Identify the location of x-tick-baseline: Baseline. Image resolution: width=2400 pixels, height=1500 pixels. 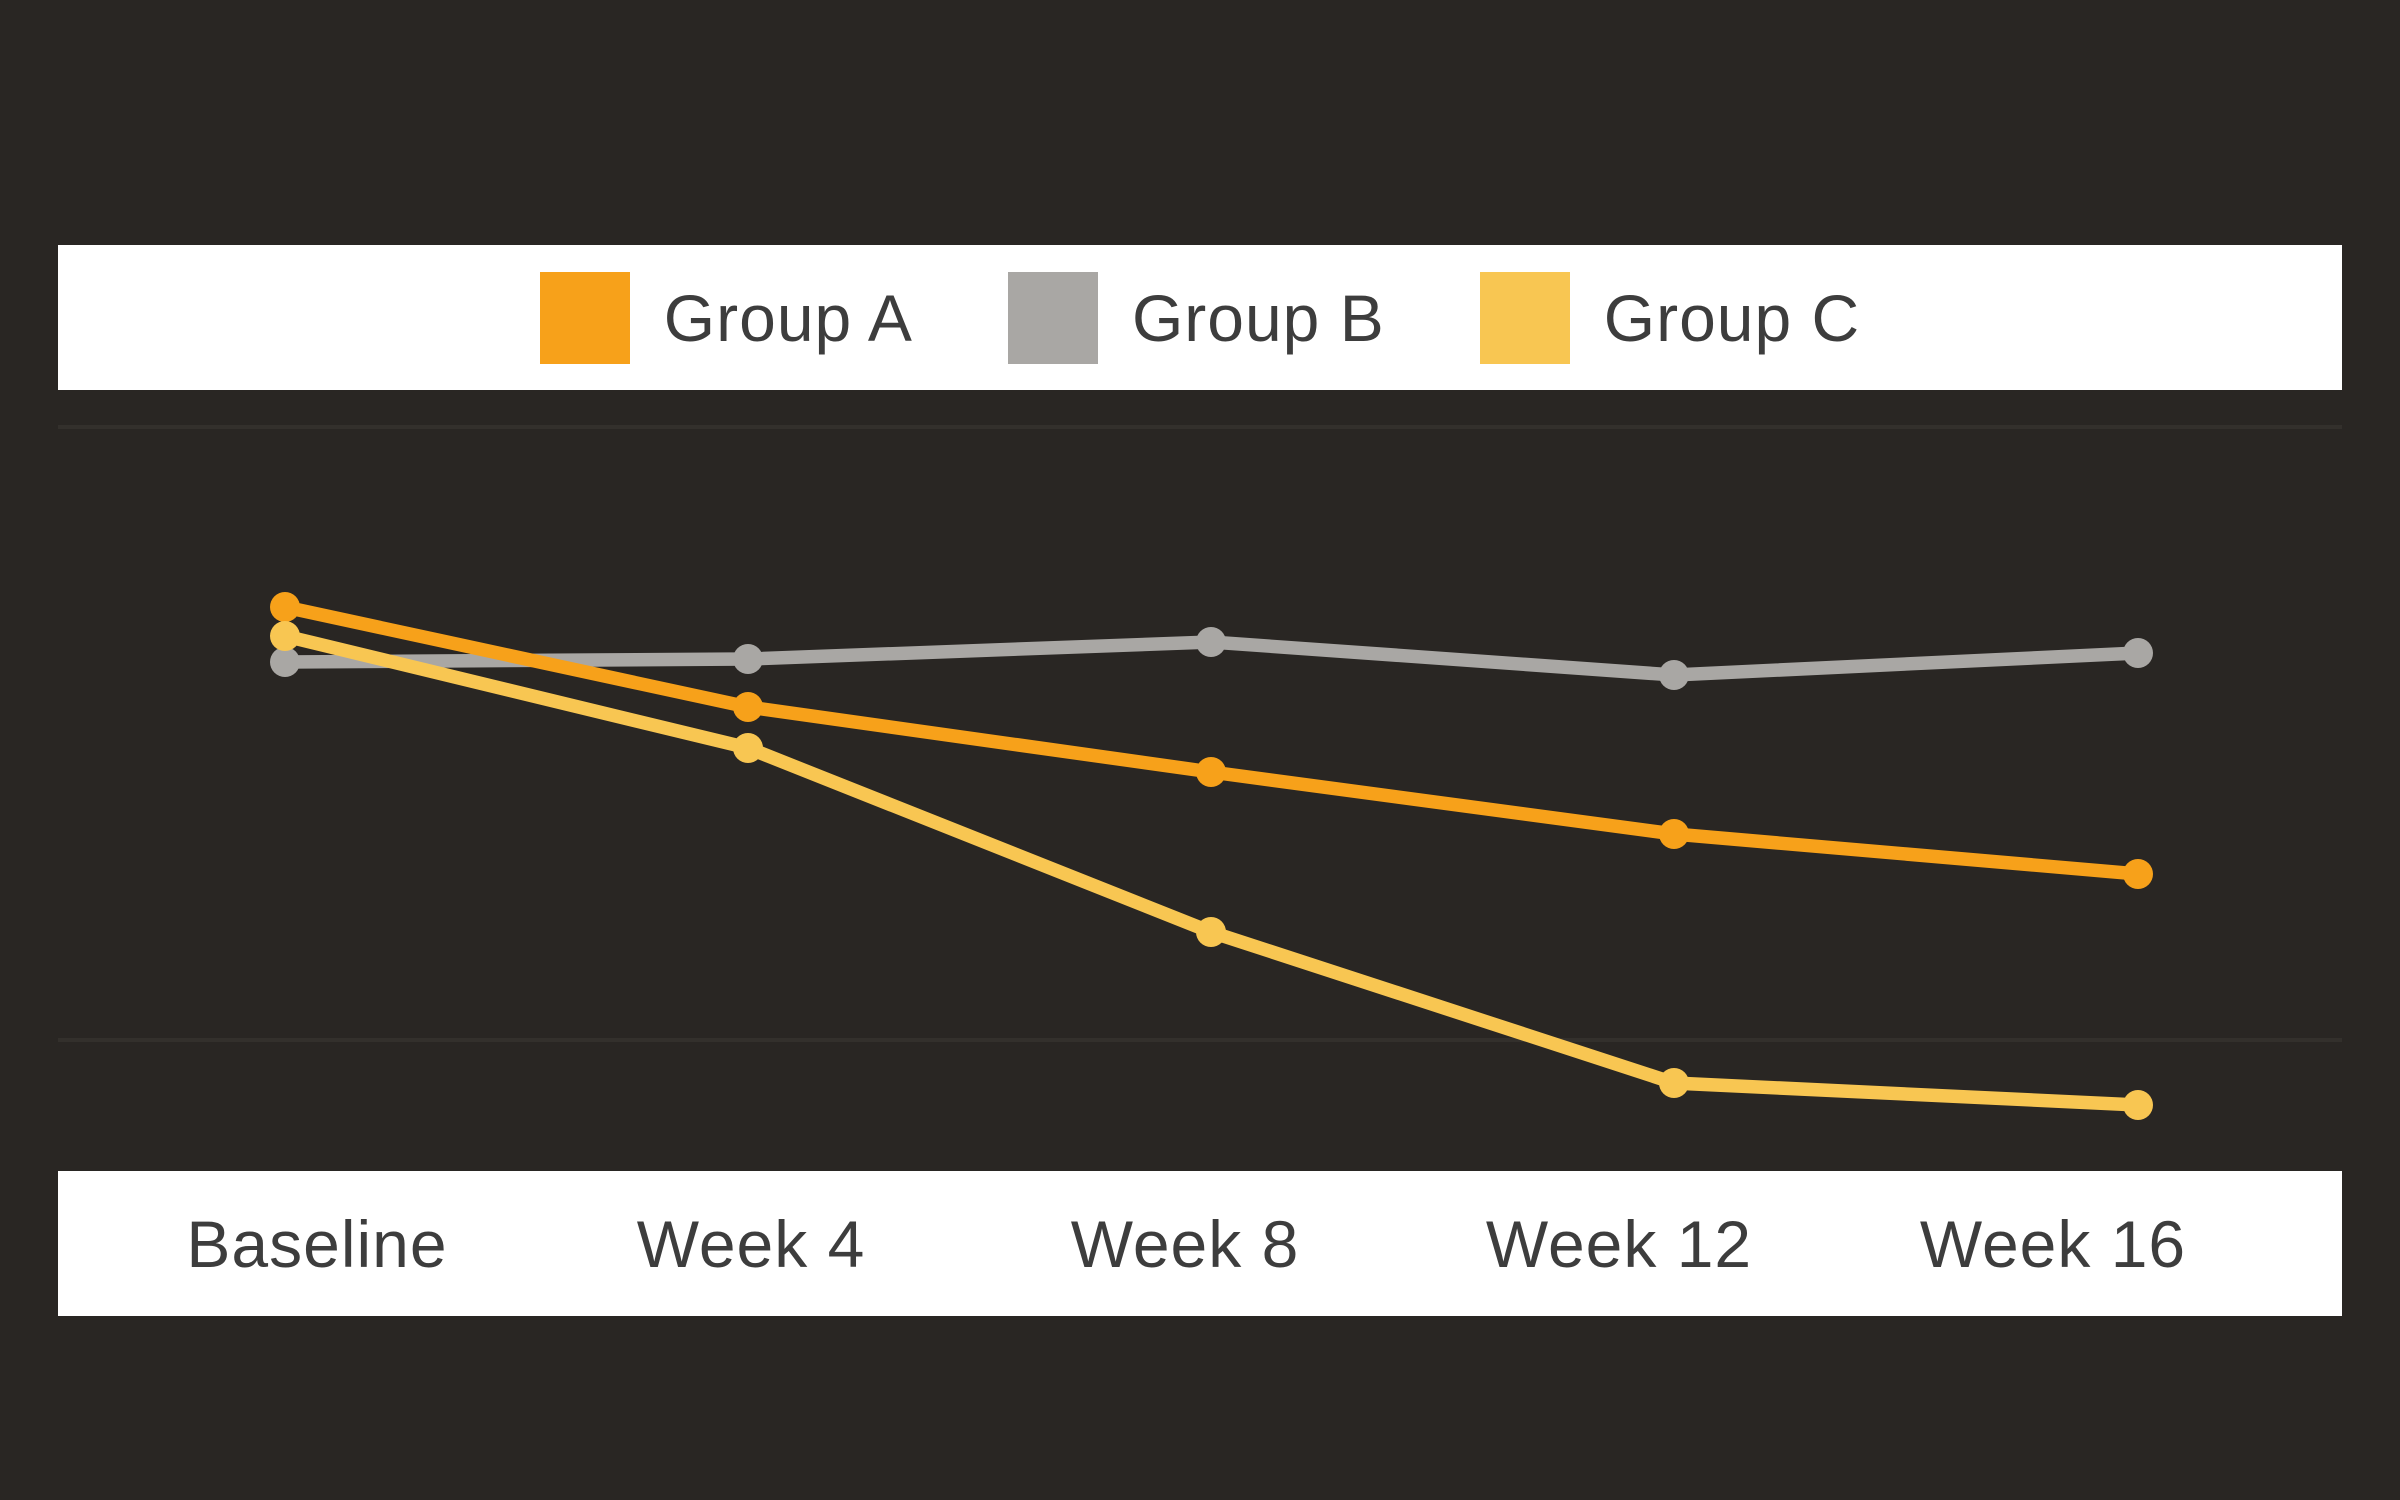
(317, 1243).